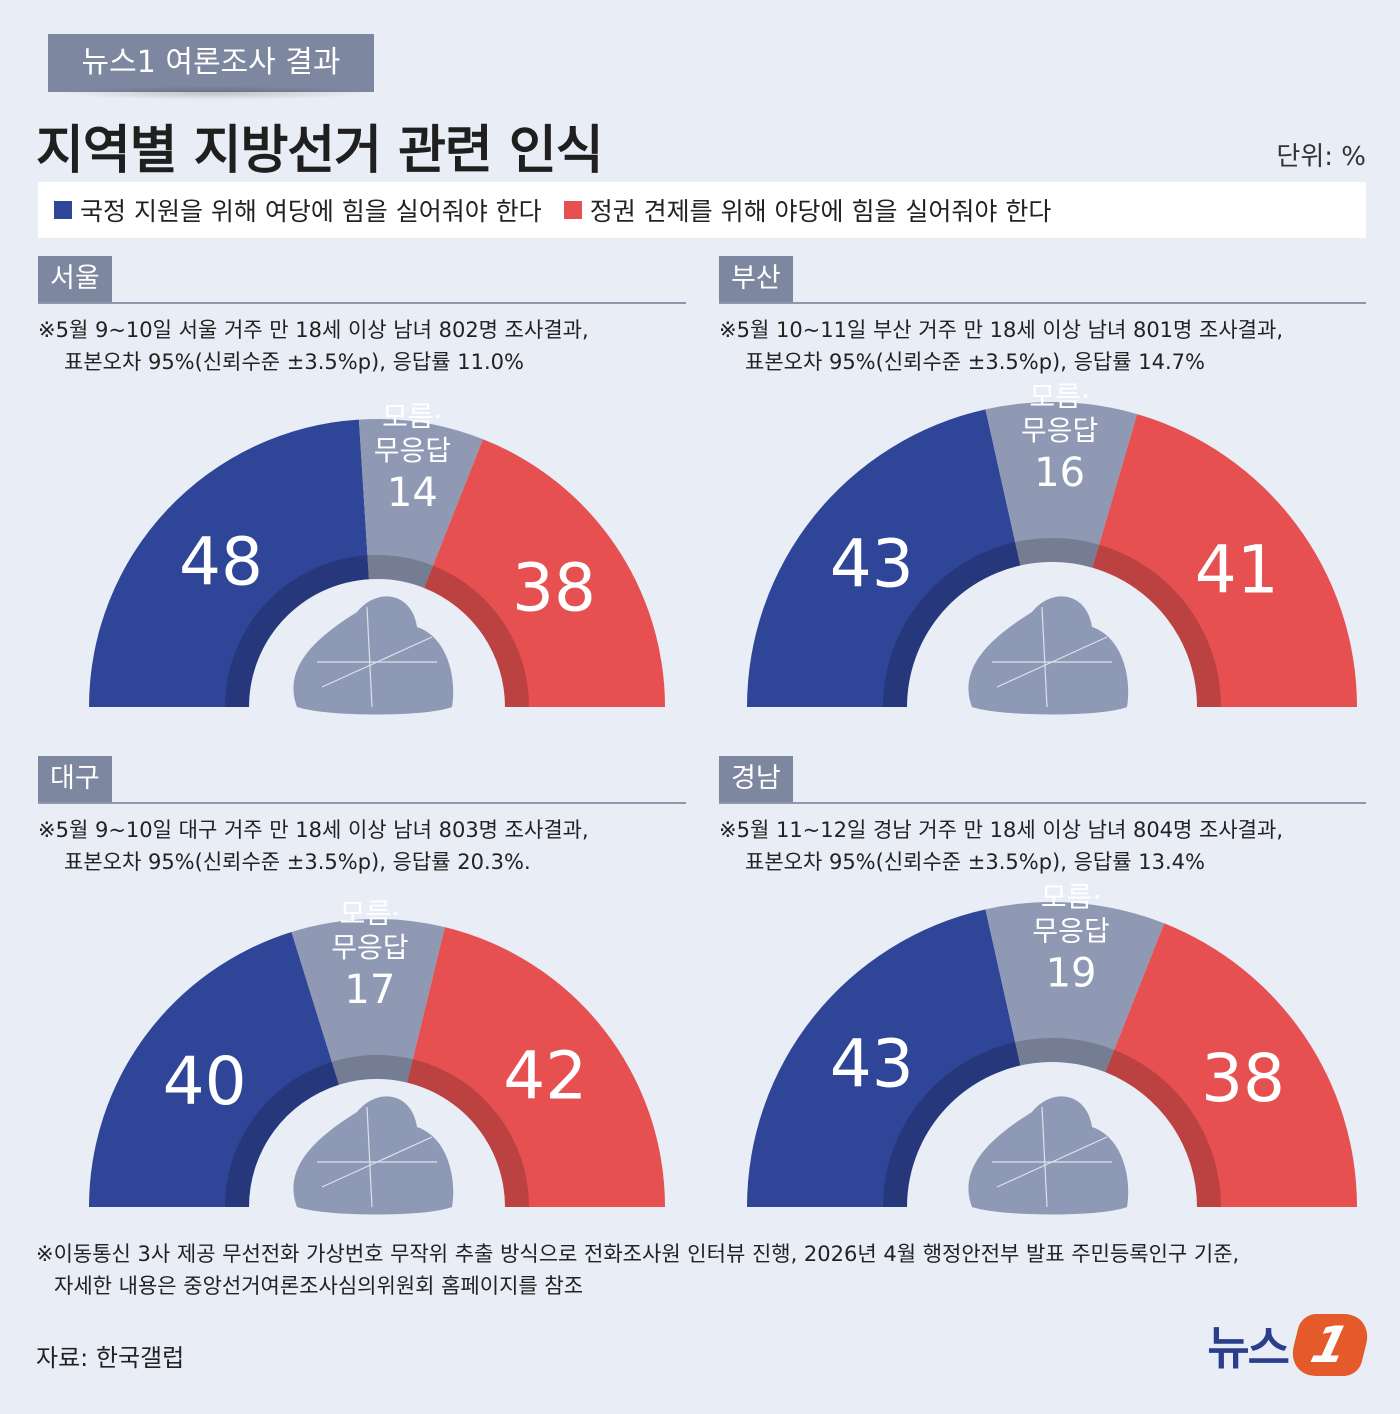 Image resolution: width=1400 pixels, height=1414 pixels. What do you see at coordinates (1237, 569) in the screenshot?
I see `value-label-opposition: 41` at bounding box center [1237, 569].